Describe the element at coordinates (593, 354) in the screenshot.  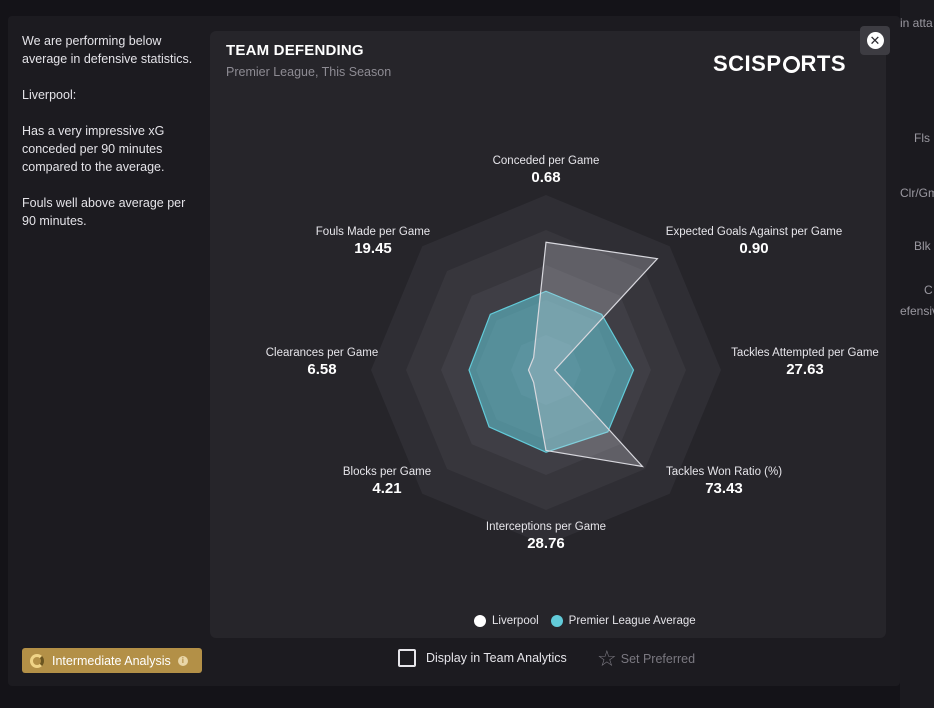
I see `radar-series-liverpool` at that location.